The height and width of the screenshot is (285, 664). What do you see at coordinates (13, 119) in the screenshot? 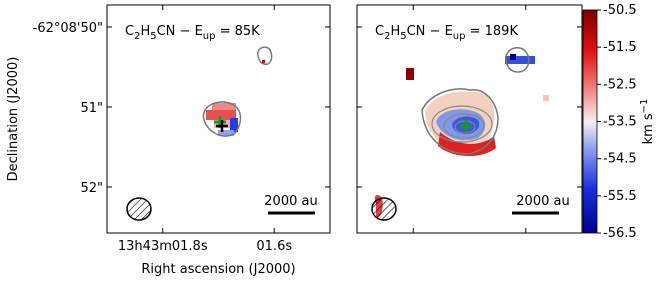
I see `y-axis-label: Declination (J2000)` at bounding box center [13, 119].